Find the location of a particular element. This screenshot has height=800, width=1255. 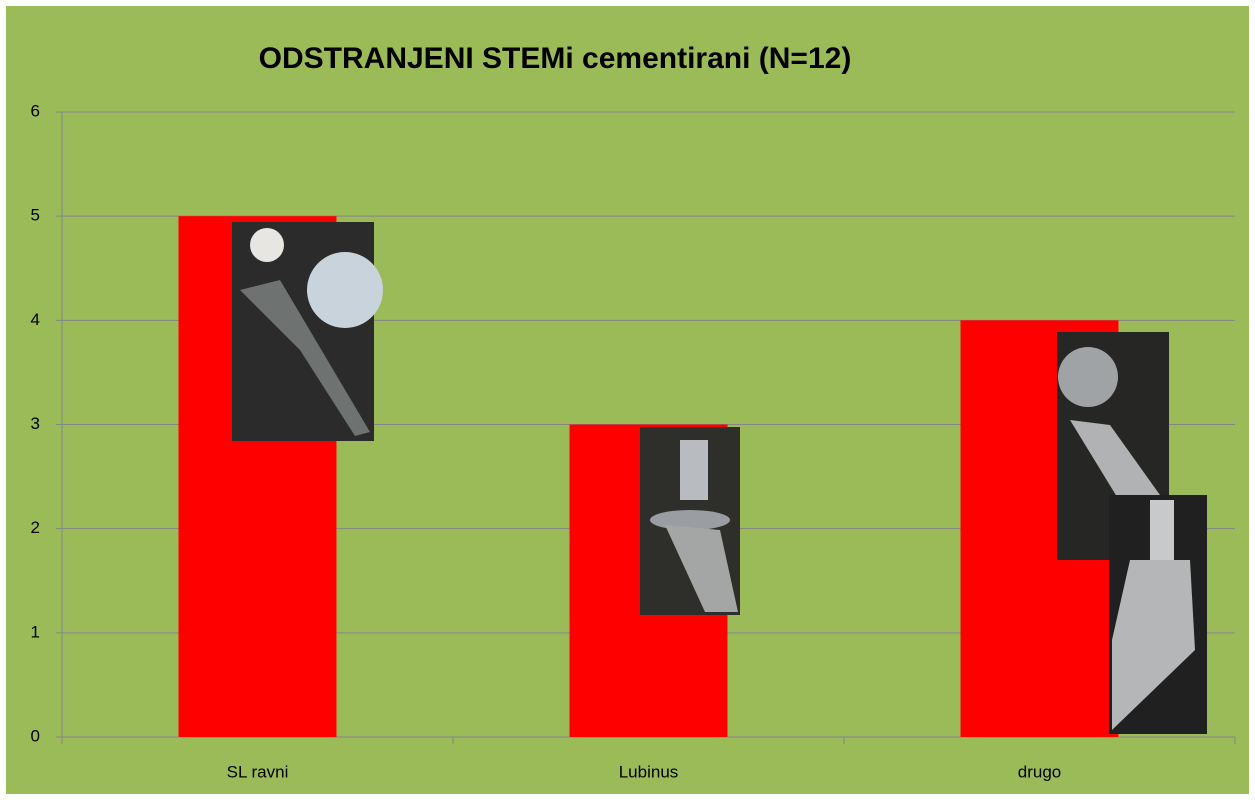

x-tick-label: SL ravni is located at coordinates (258, 771).